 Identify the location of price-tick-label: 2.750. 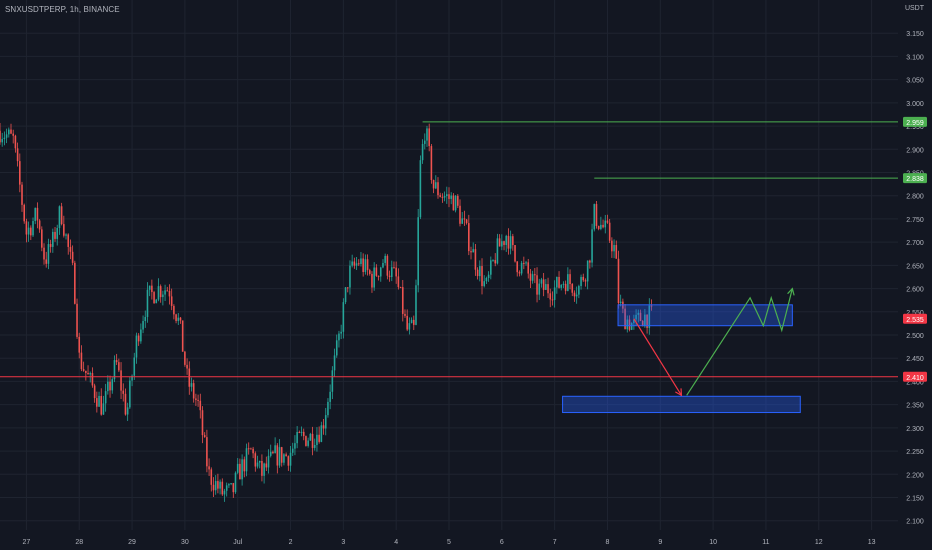
(915, 220).